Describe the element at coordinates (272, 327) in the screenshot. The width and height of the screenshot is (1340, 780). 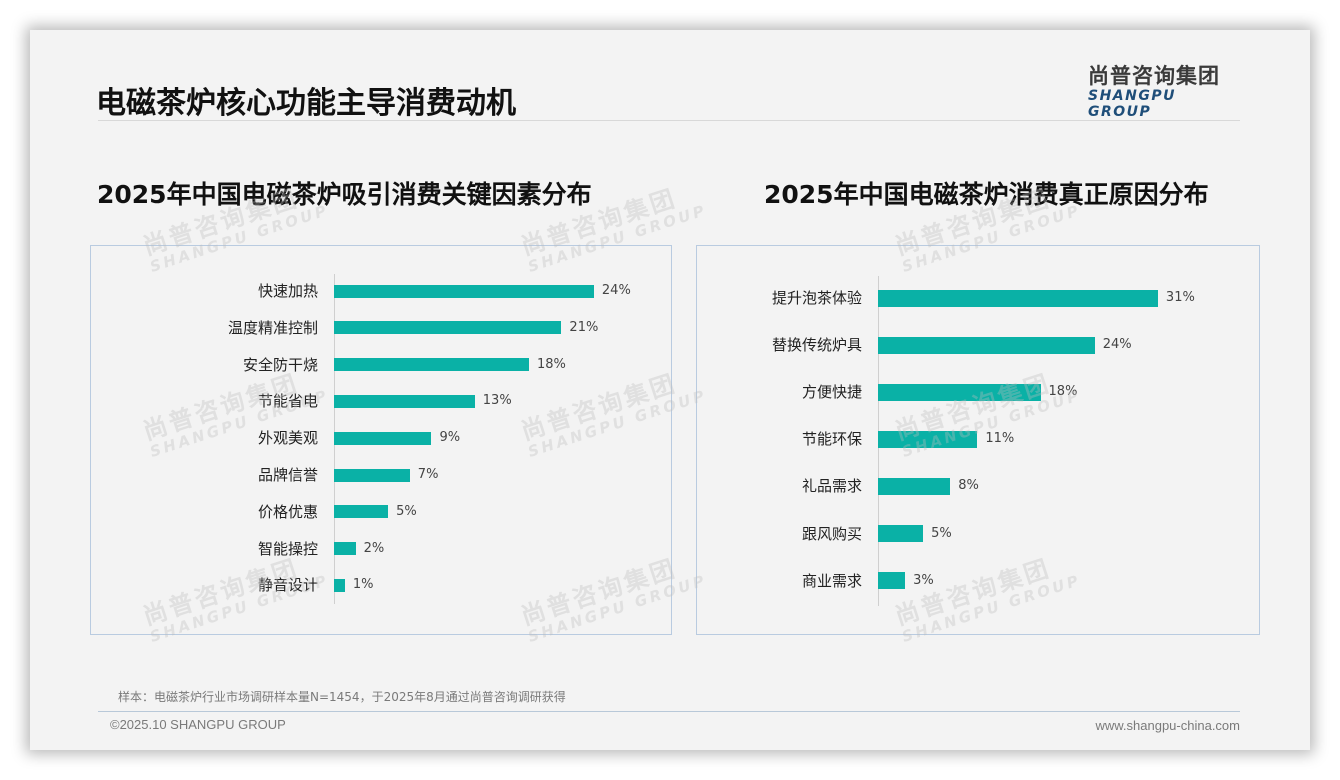
I see `bar-category-label: 温度精准控制` at that location.